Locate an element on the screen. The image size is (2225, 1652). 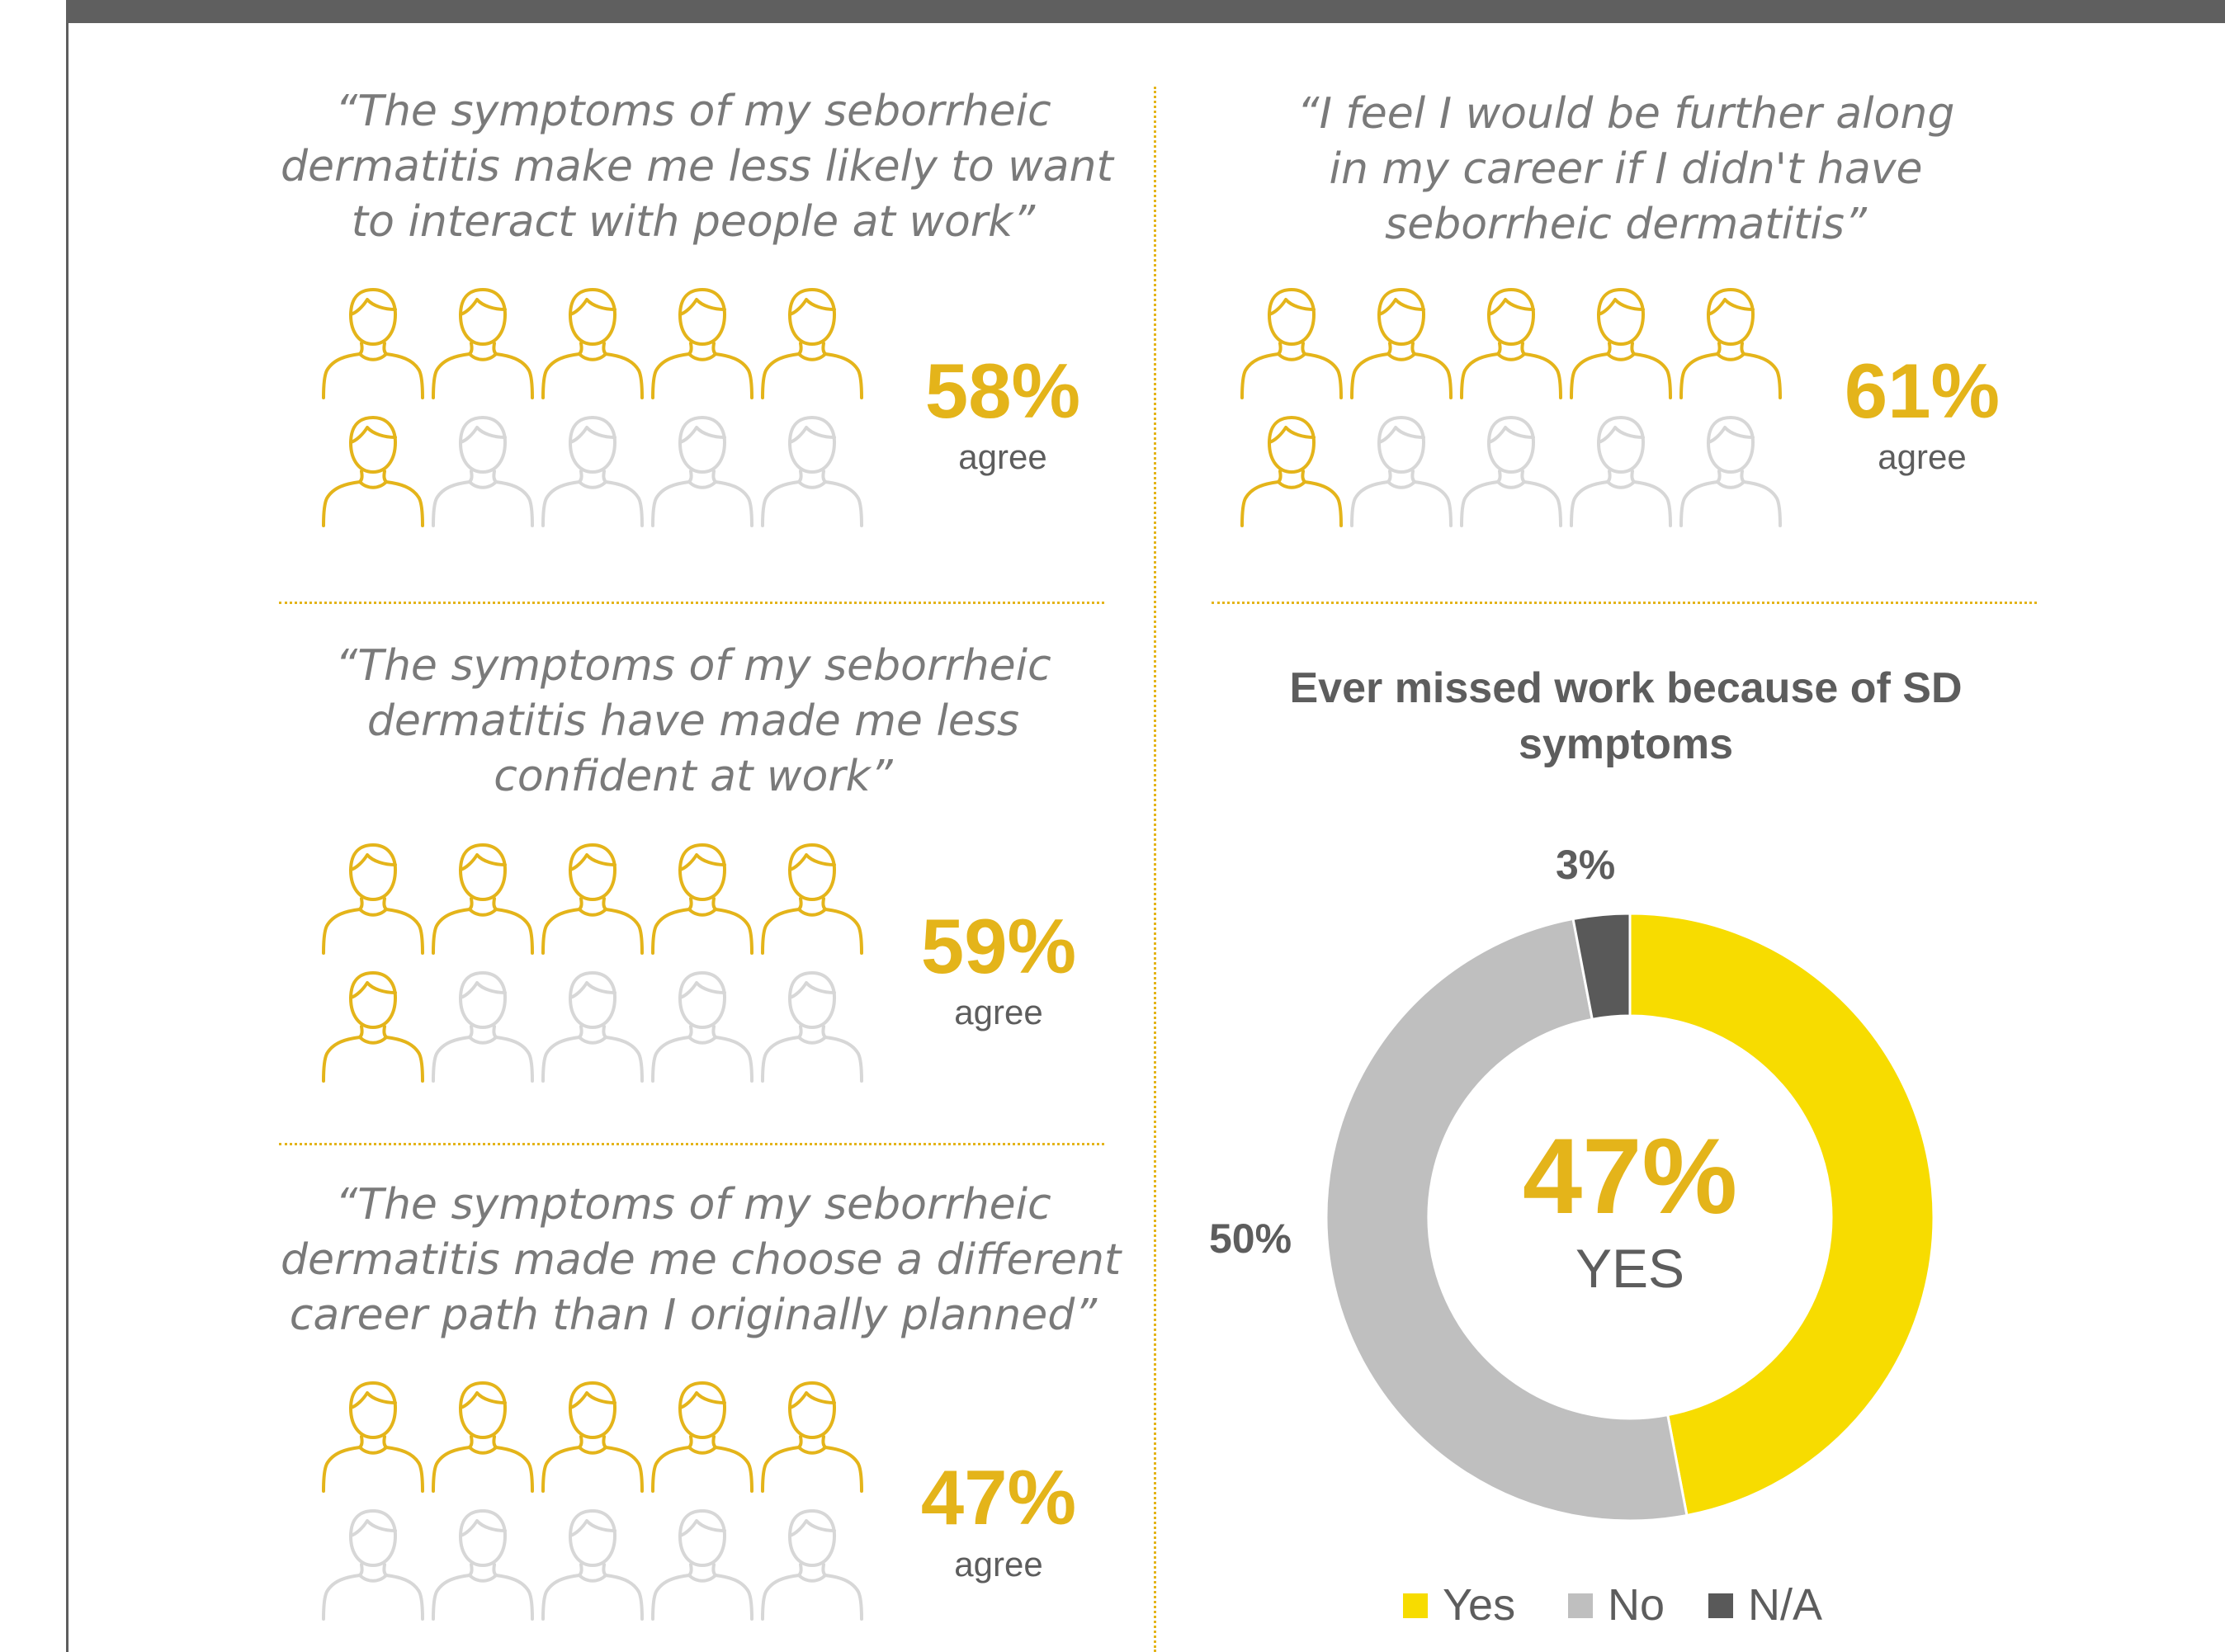
column-divider is located at coordinates (1155, 870).